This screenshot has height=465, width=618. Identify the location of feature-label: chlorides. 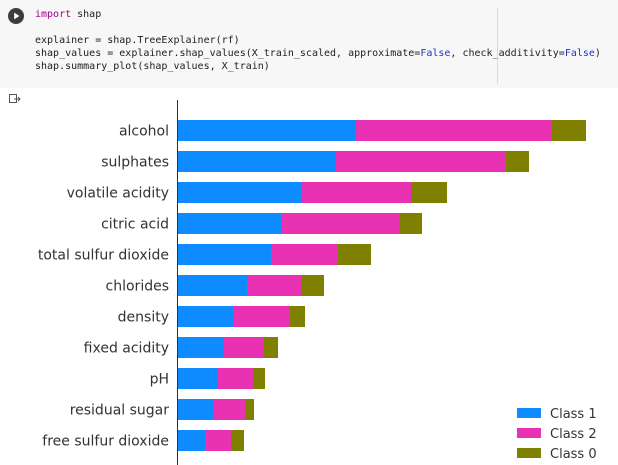
(137, 287).